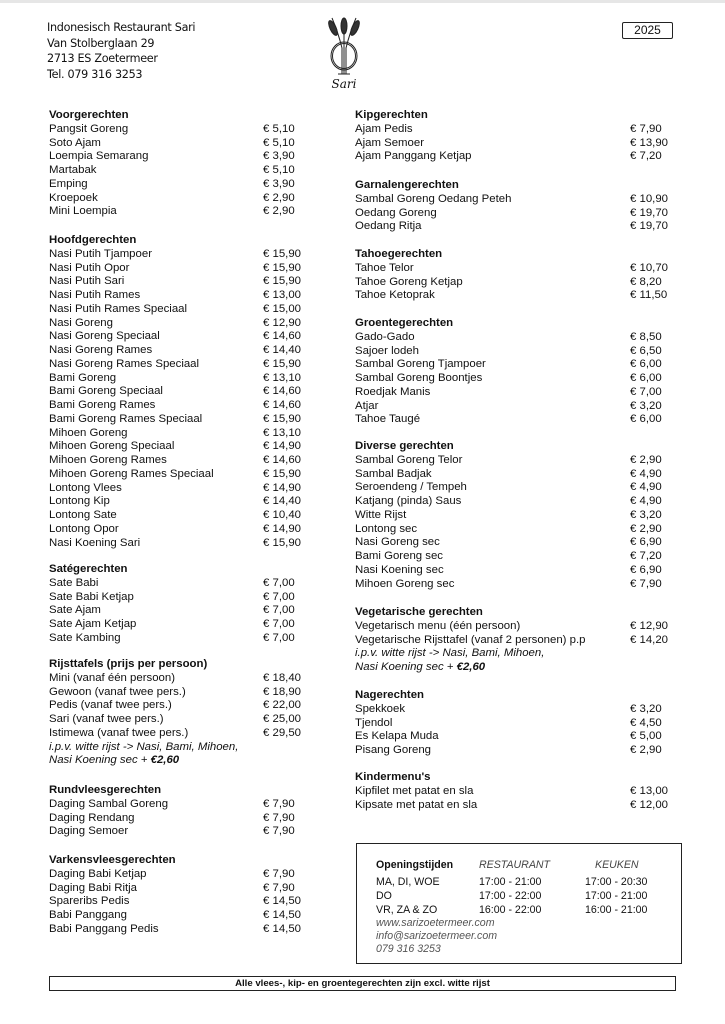  Describe the element at coordinates (390, 142) in the screenshot. I see `item-name: Ajam Semoer` at that location.